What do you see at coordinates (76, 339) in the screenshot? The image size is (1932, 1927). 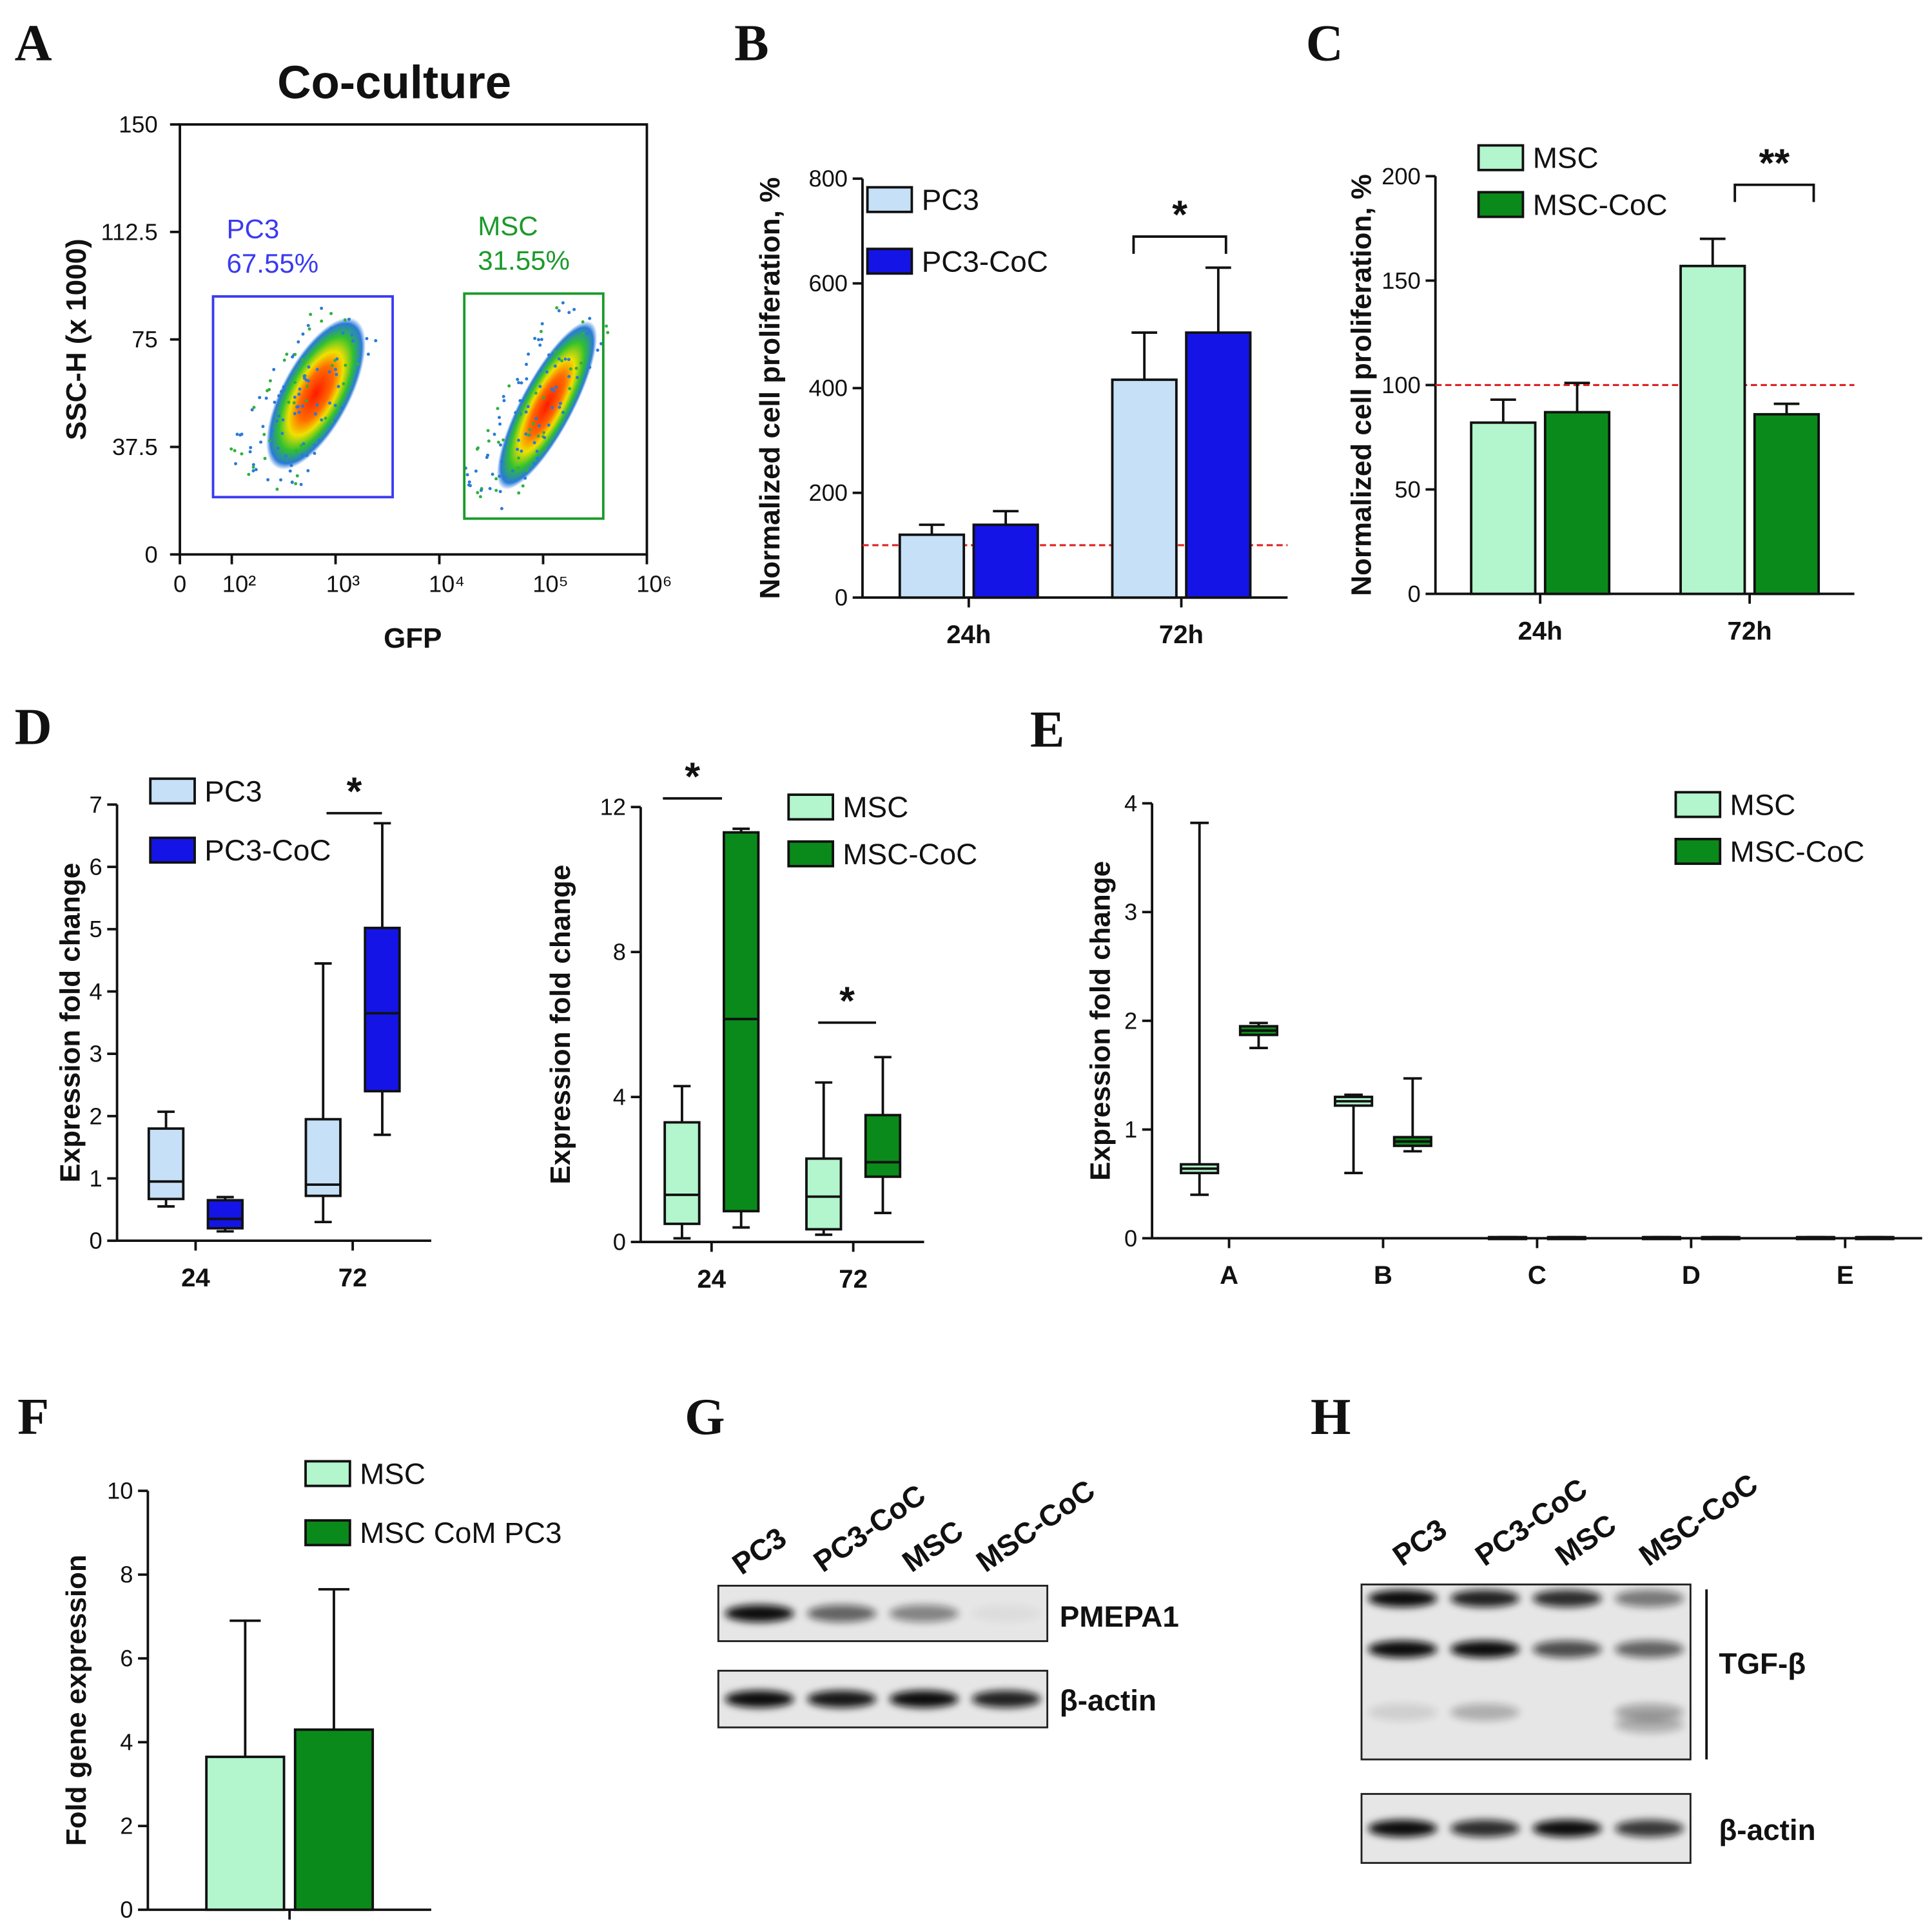 I see `y-axis-label: SSC-H (x 1000)` at bounding box center [76, 339].